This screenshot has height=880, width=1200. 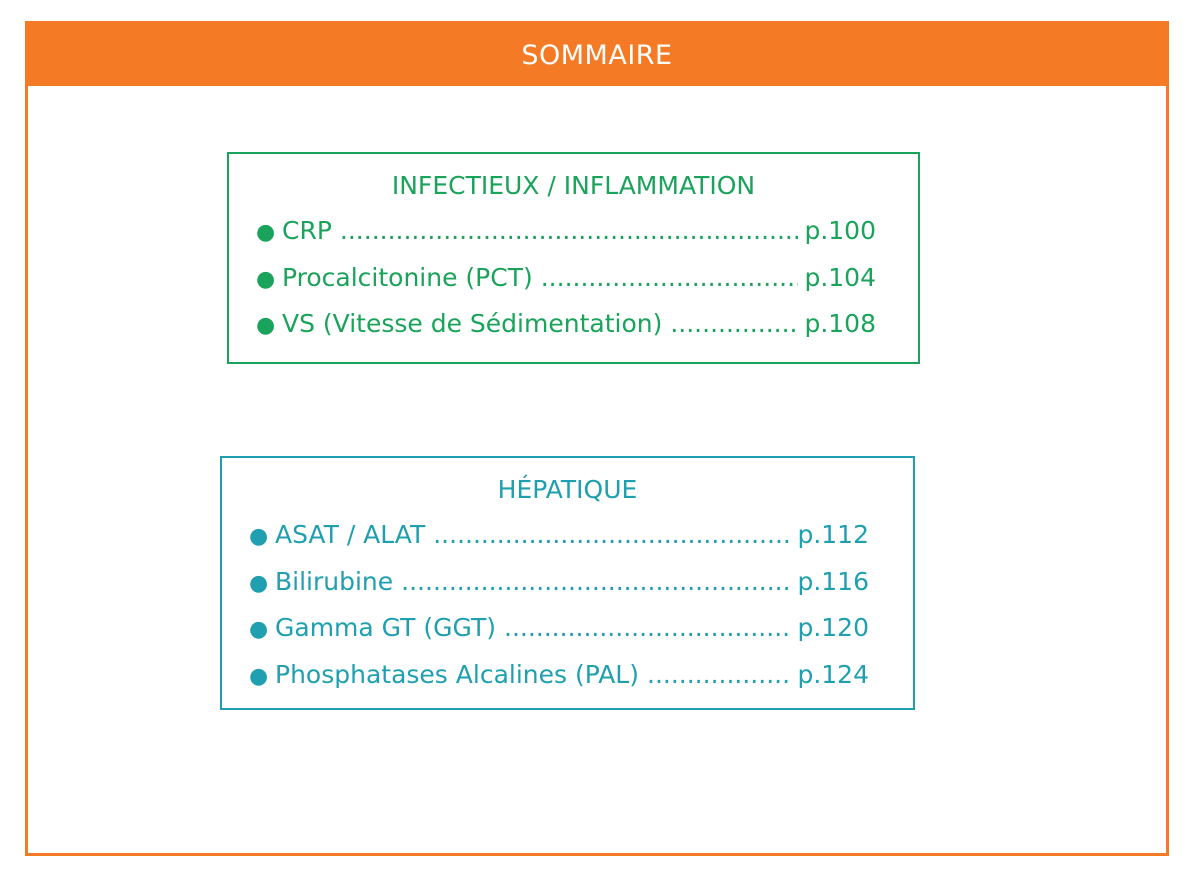 I want to click on section-title: INFECTIEUX / INFLAMMATION, so click(x=573, y=185).